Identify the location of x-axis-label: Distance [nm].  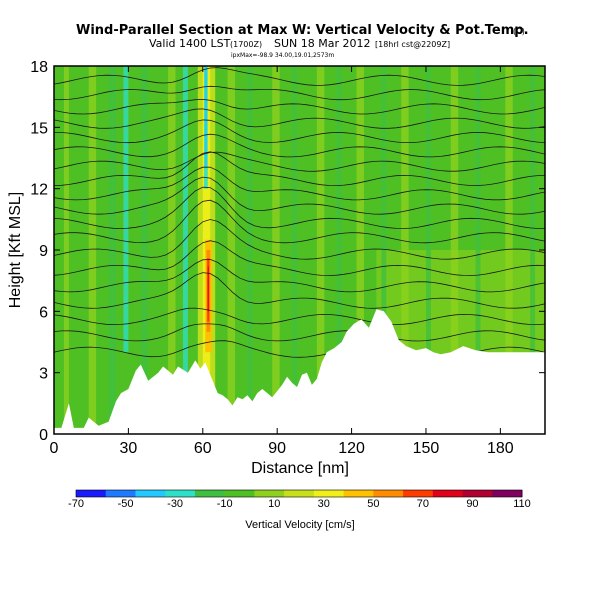
(300, 468).